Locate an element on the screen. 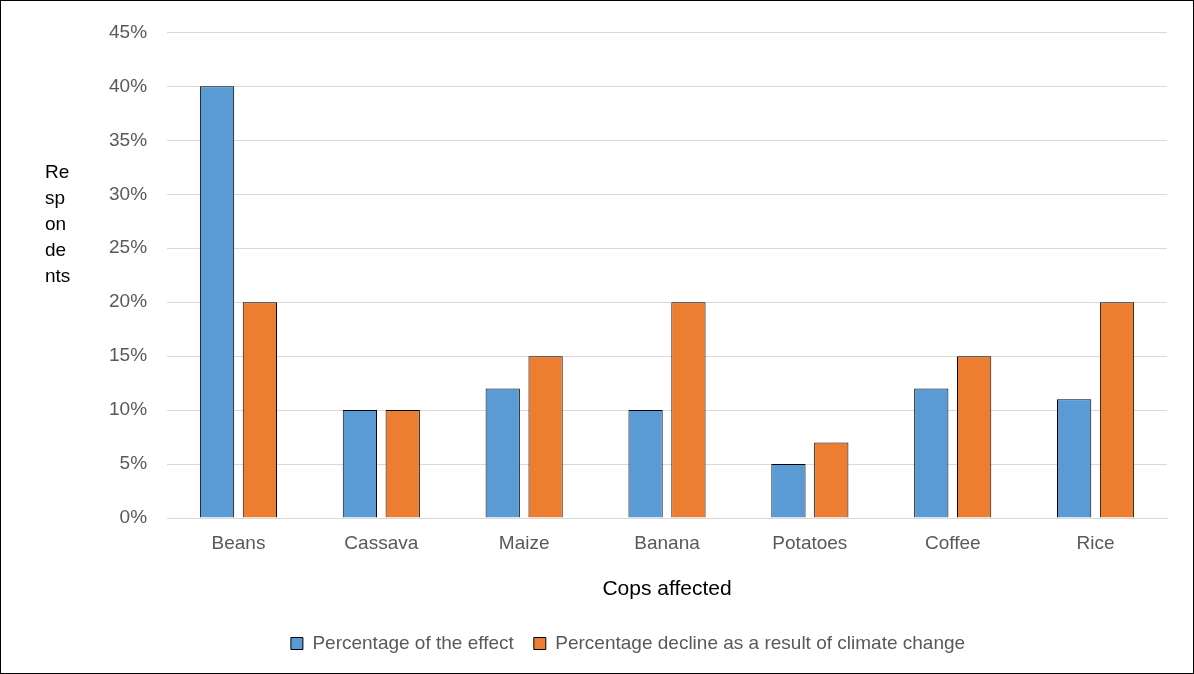 The width and height of the screenshot is (1194, 674). y-tick-label: 45% is located at coordinates (128, 31).